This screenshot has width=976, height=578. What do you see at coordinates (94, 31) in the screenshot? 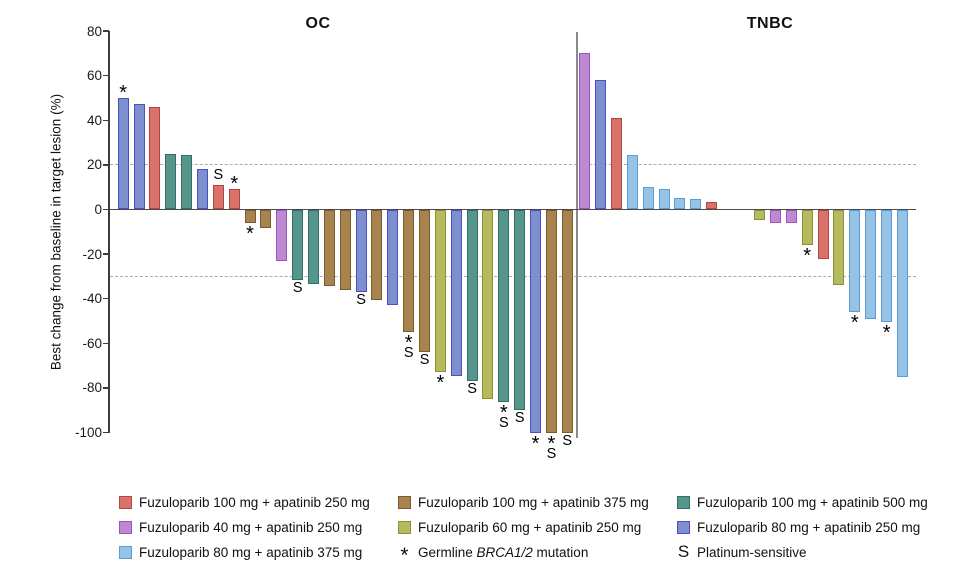
I see `y-tick-label: 80` at bounding box center [94, 31].